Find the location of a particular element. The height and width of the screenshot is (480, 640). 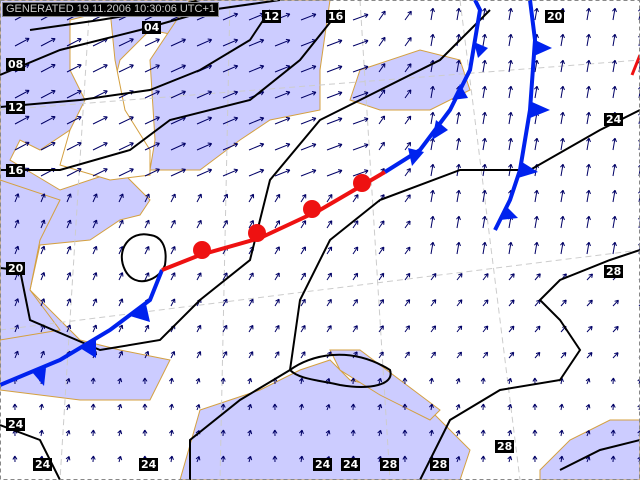

isobar-low-closed is located at coordinates (143, 258).